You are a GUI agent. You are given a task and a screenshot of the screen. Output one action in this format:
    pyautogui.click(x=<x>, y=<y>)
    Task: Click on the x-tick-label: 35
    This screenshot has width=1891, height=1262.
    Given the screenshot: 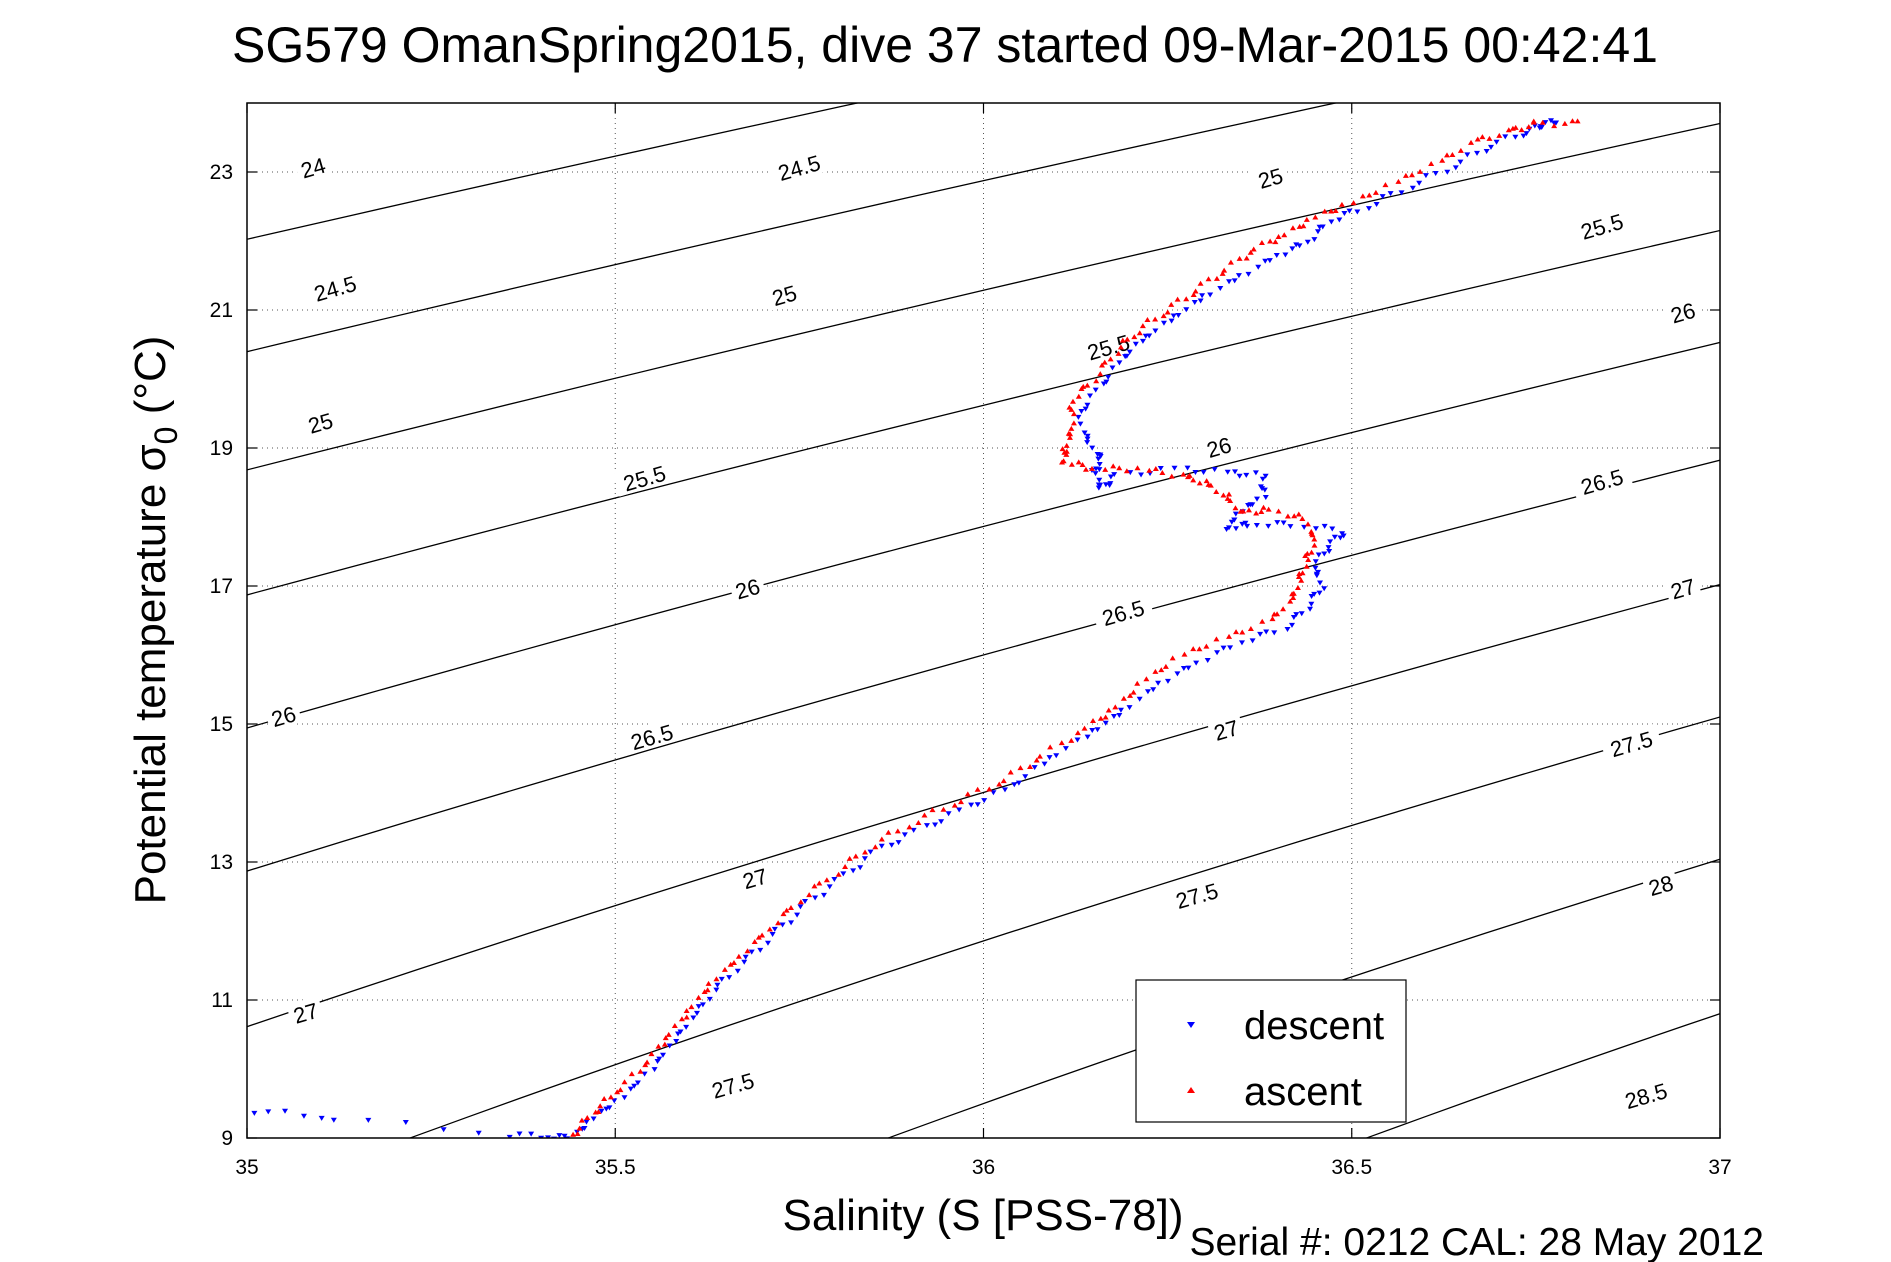 What is the action you would take?
    pyautogui.click(x=246, y=1167)
    